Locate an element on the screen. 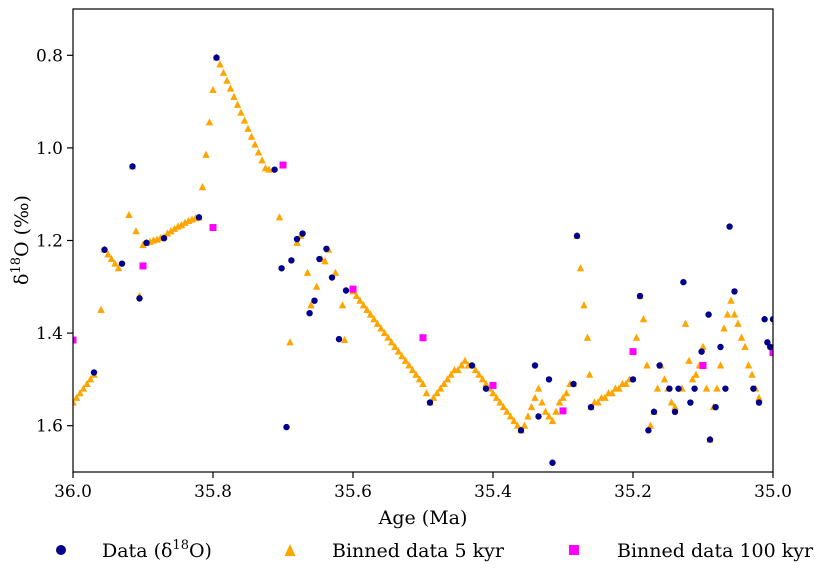 This screenshot has height=584, width=830. legend-item-bin100: Binned data 100 kyr is located at coordinates (691, 551).